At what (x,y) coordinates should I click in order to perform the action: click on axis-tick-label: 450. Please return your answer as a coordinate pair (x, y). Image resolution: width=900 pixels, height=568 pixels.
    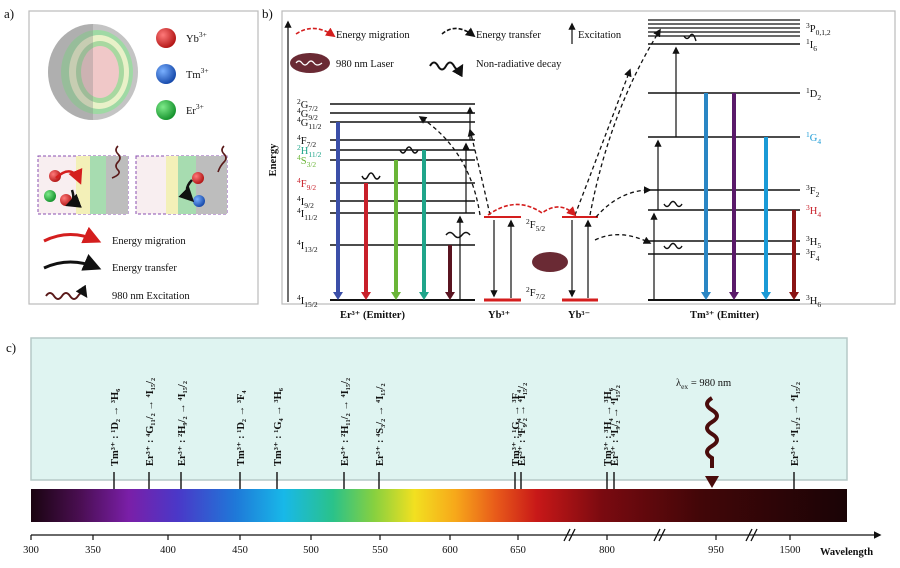
    Looking at the image, I should click on (240, 550).